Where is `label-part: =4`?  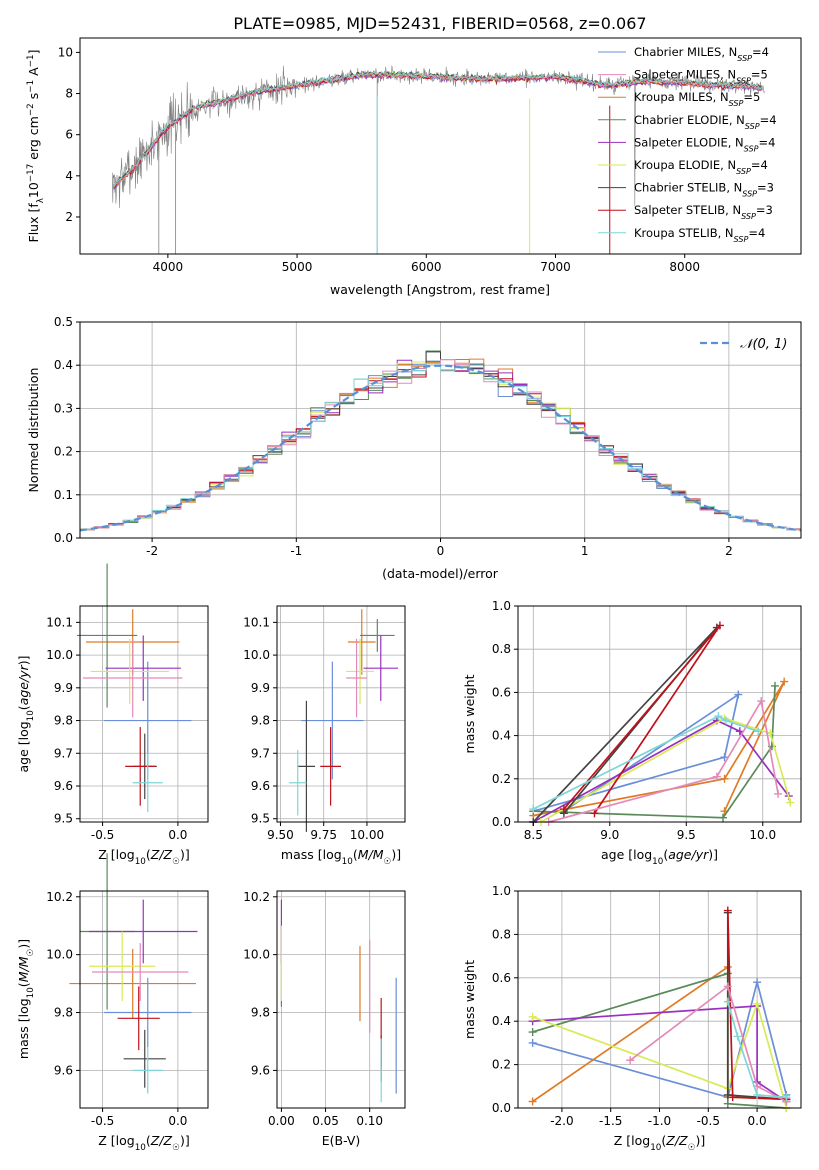
label-part: =4 is located at coordinates (756, 233).